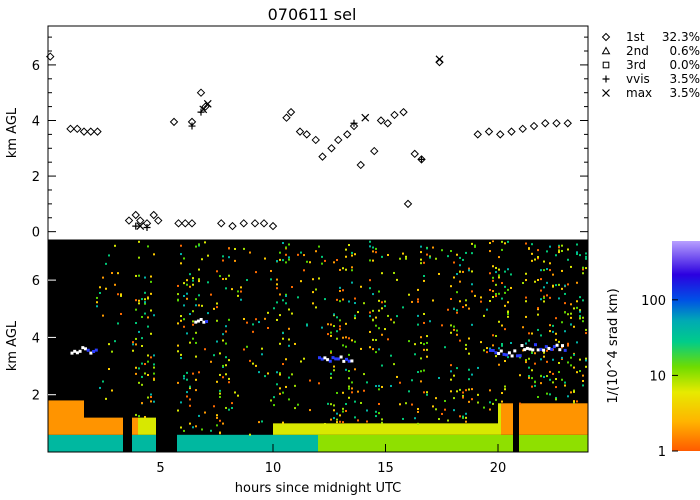 The height and width of the screenshot is (500, 700). I want to click on x-tick-label: 20, so click(498, 468).